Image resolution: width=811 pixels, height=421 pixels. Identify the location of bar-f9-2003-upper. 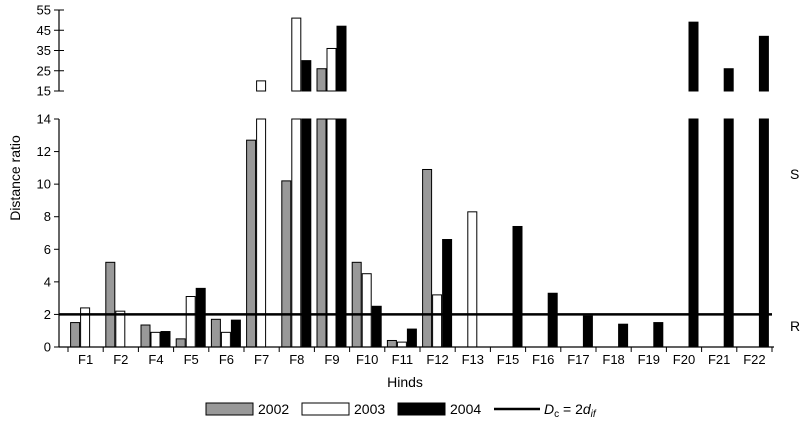
(331, 69).